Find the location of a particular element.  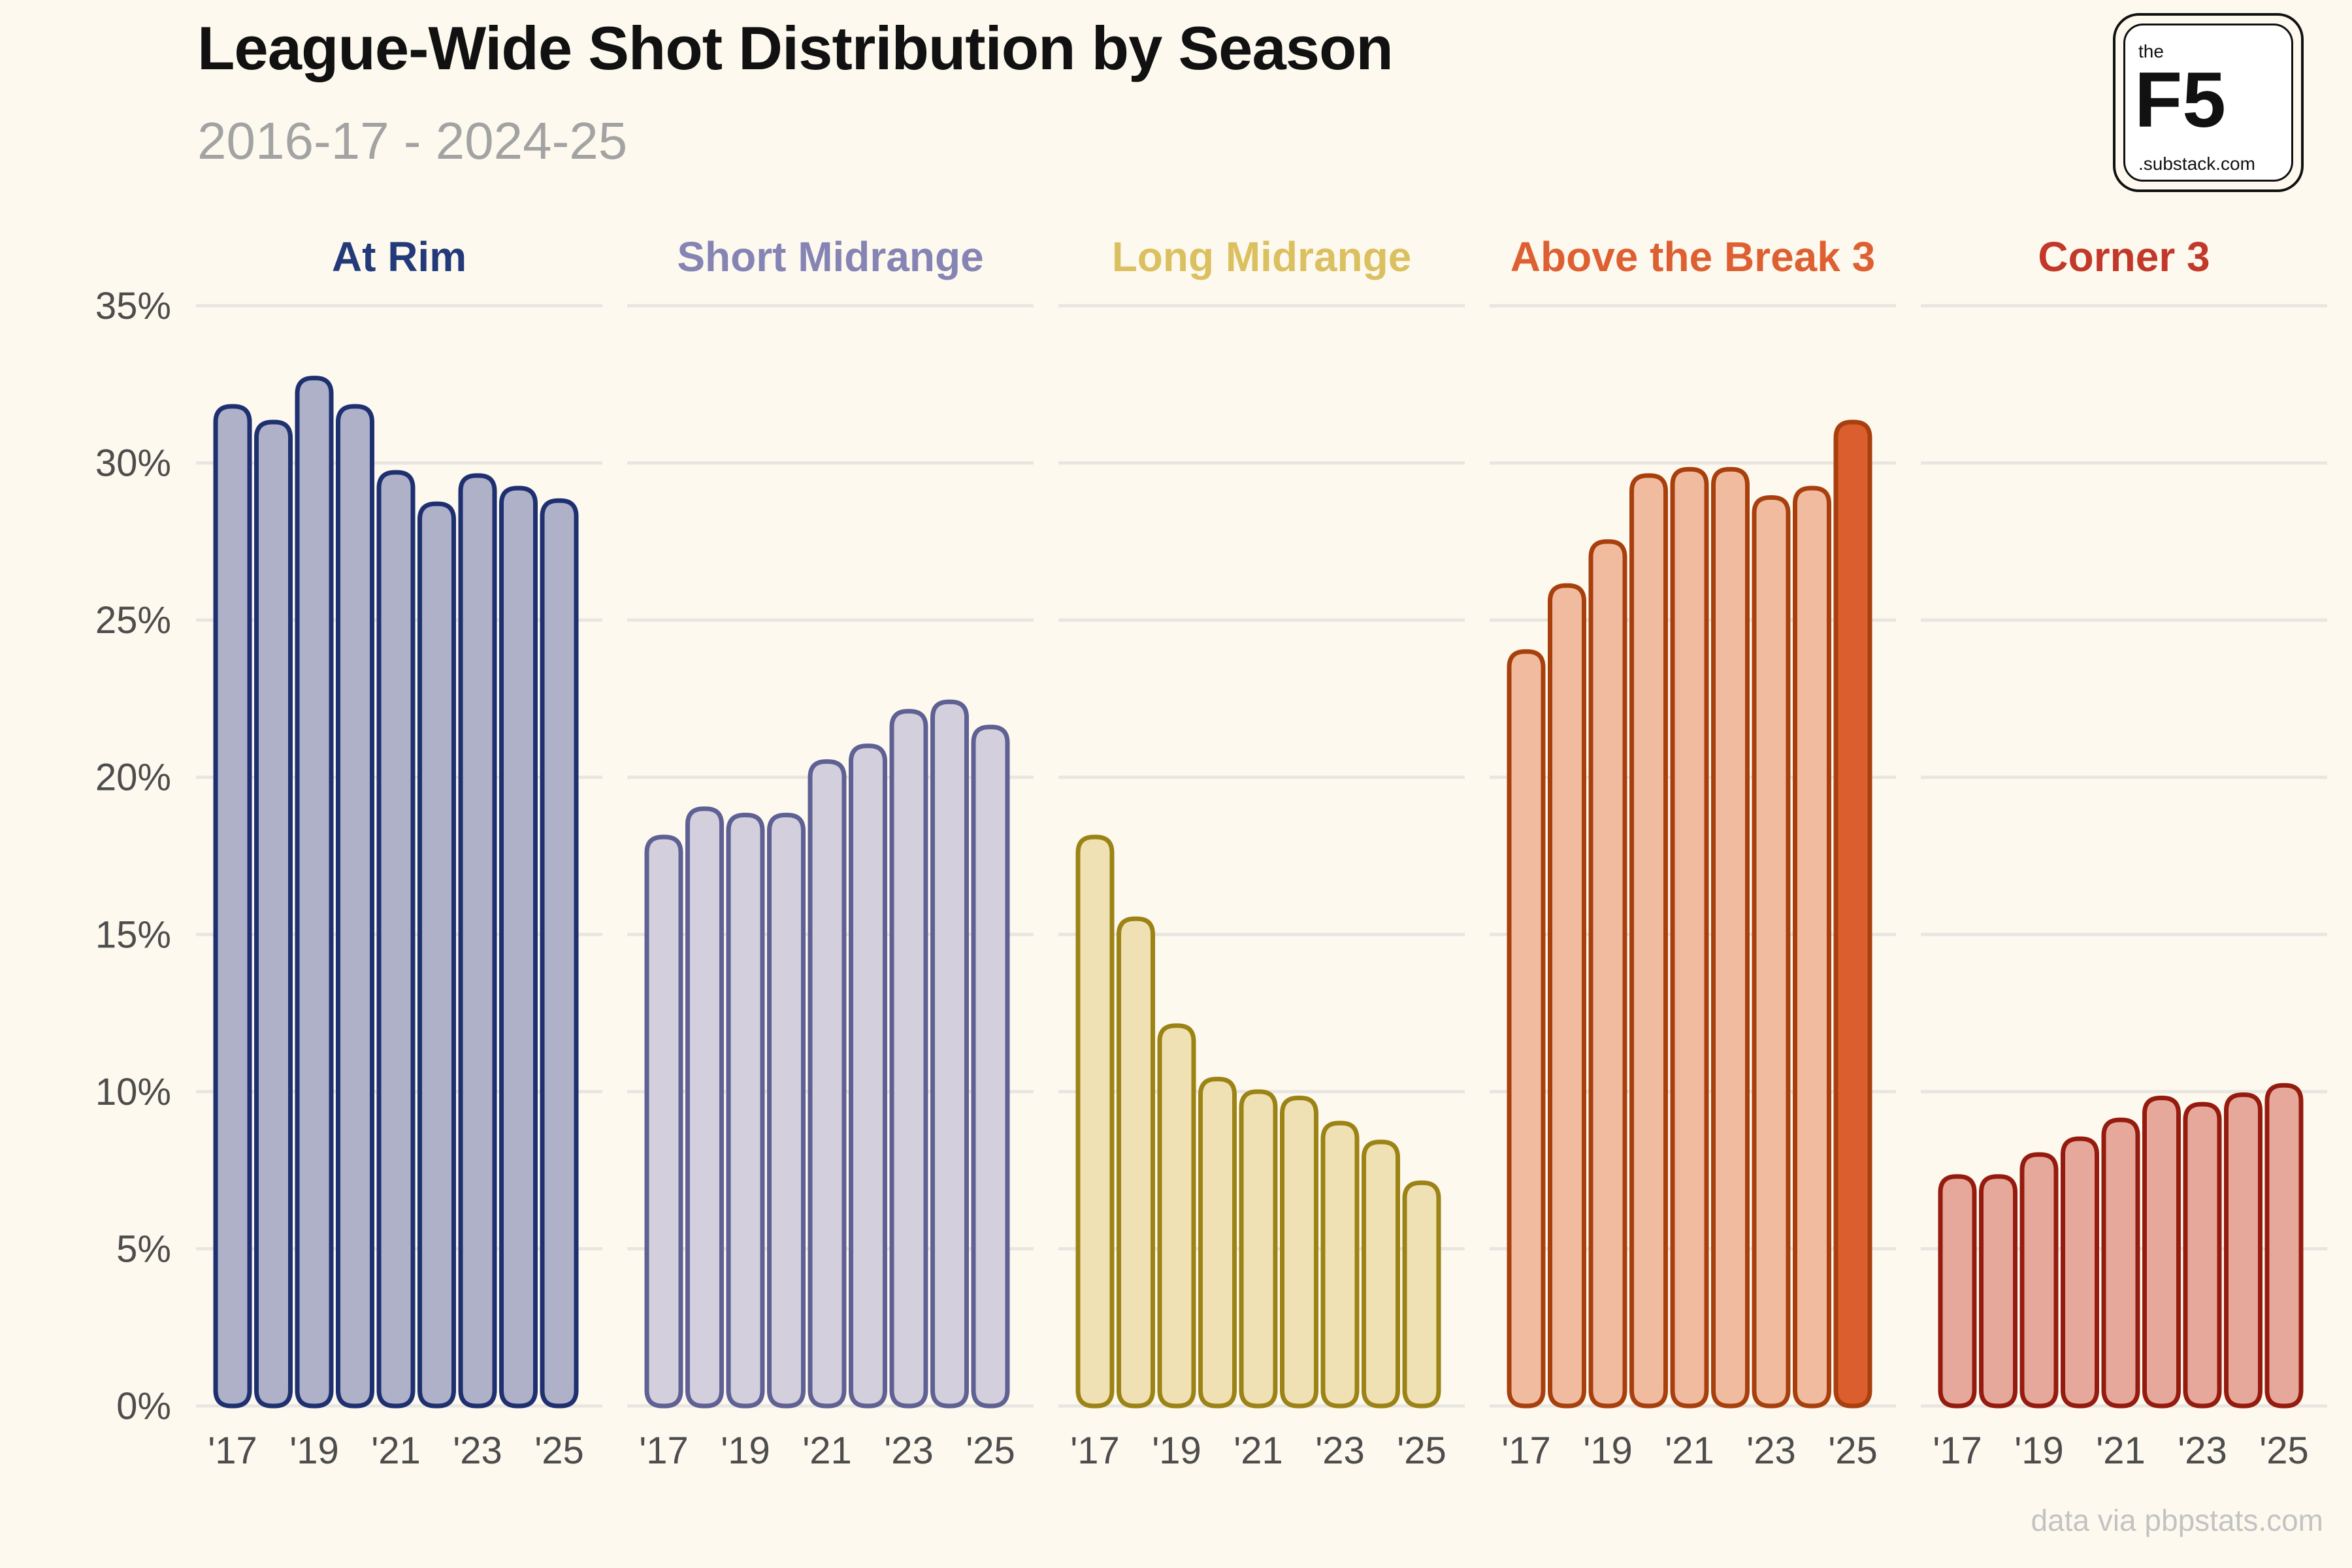

panel-above-the-break-3: Above the Break 3 '17 '19 '21 '23 '25 is located at coordinates (1693, 852).